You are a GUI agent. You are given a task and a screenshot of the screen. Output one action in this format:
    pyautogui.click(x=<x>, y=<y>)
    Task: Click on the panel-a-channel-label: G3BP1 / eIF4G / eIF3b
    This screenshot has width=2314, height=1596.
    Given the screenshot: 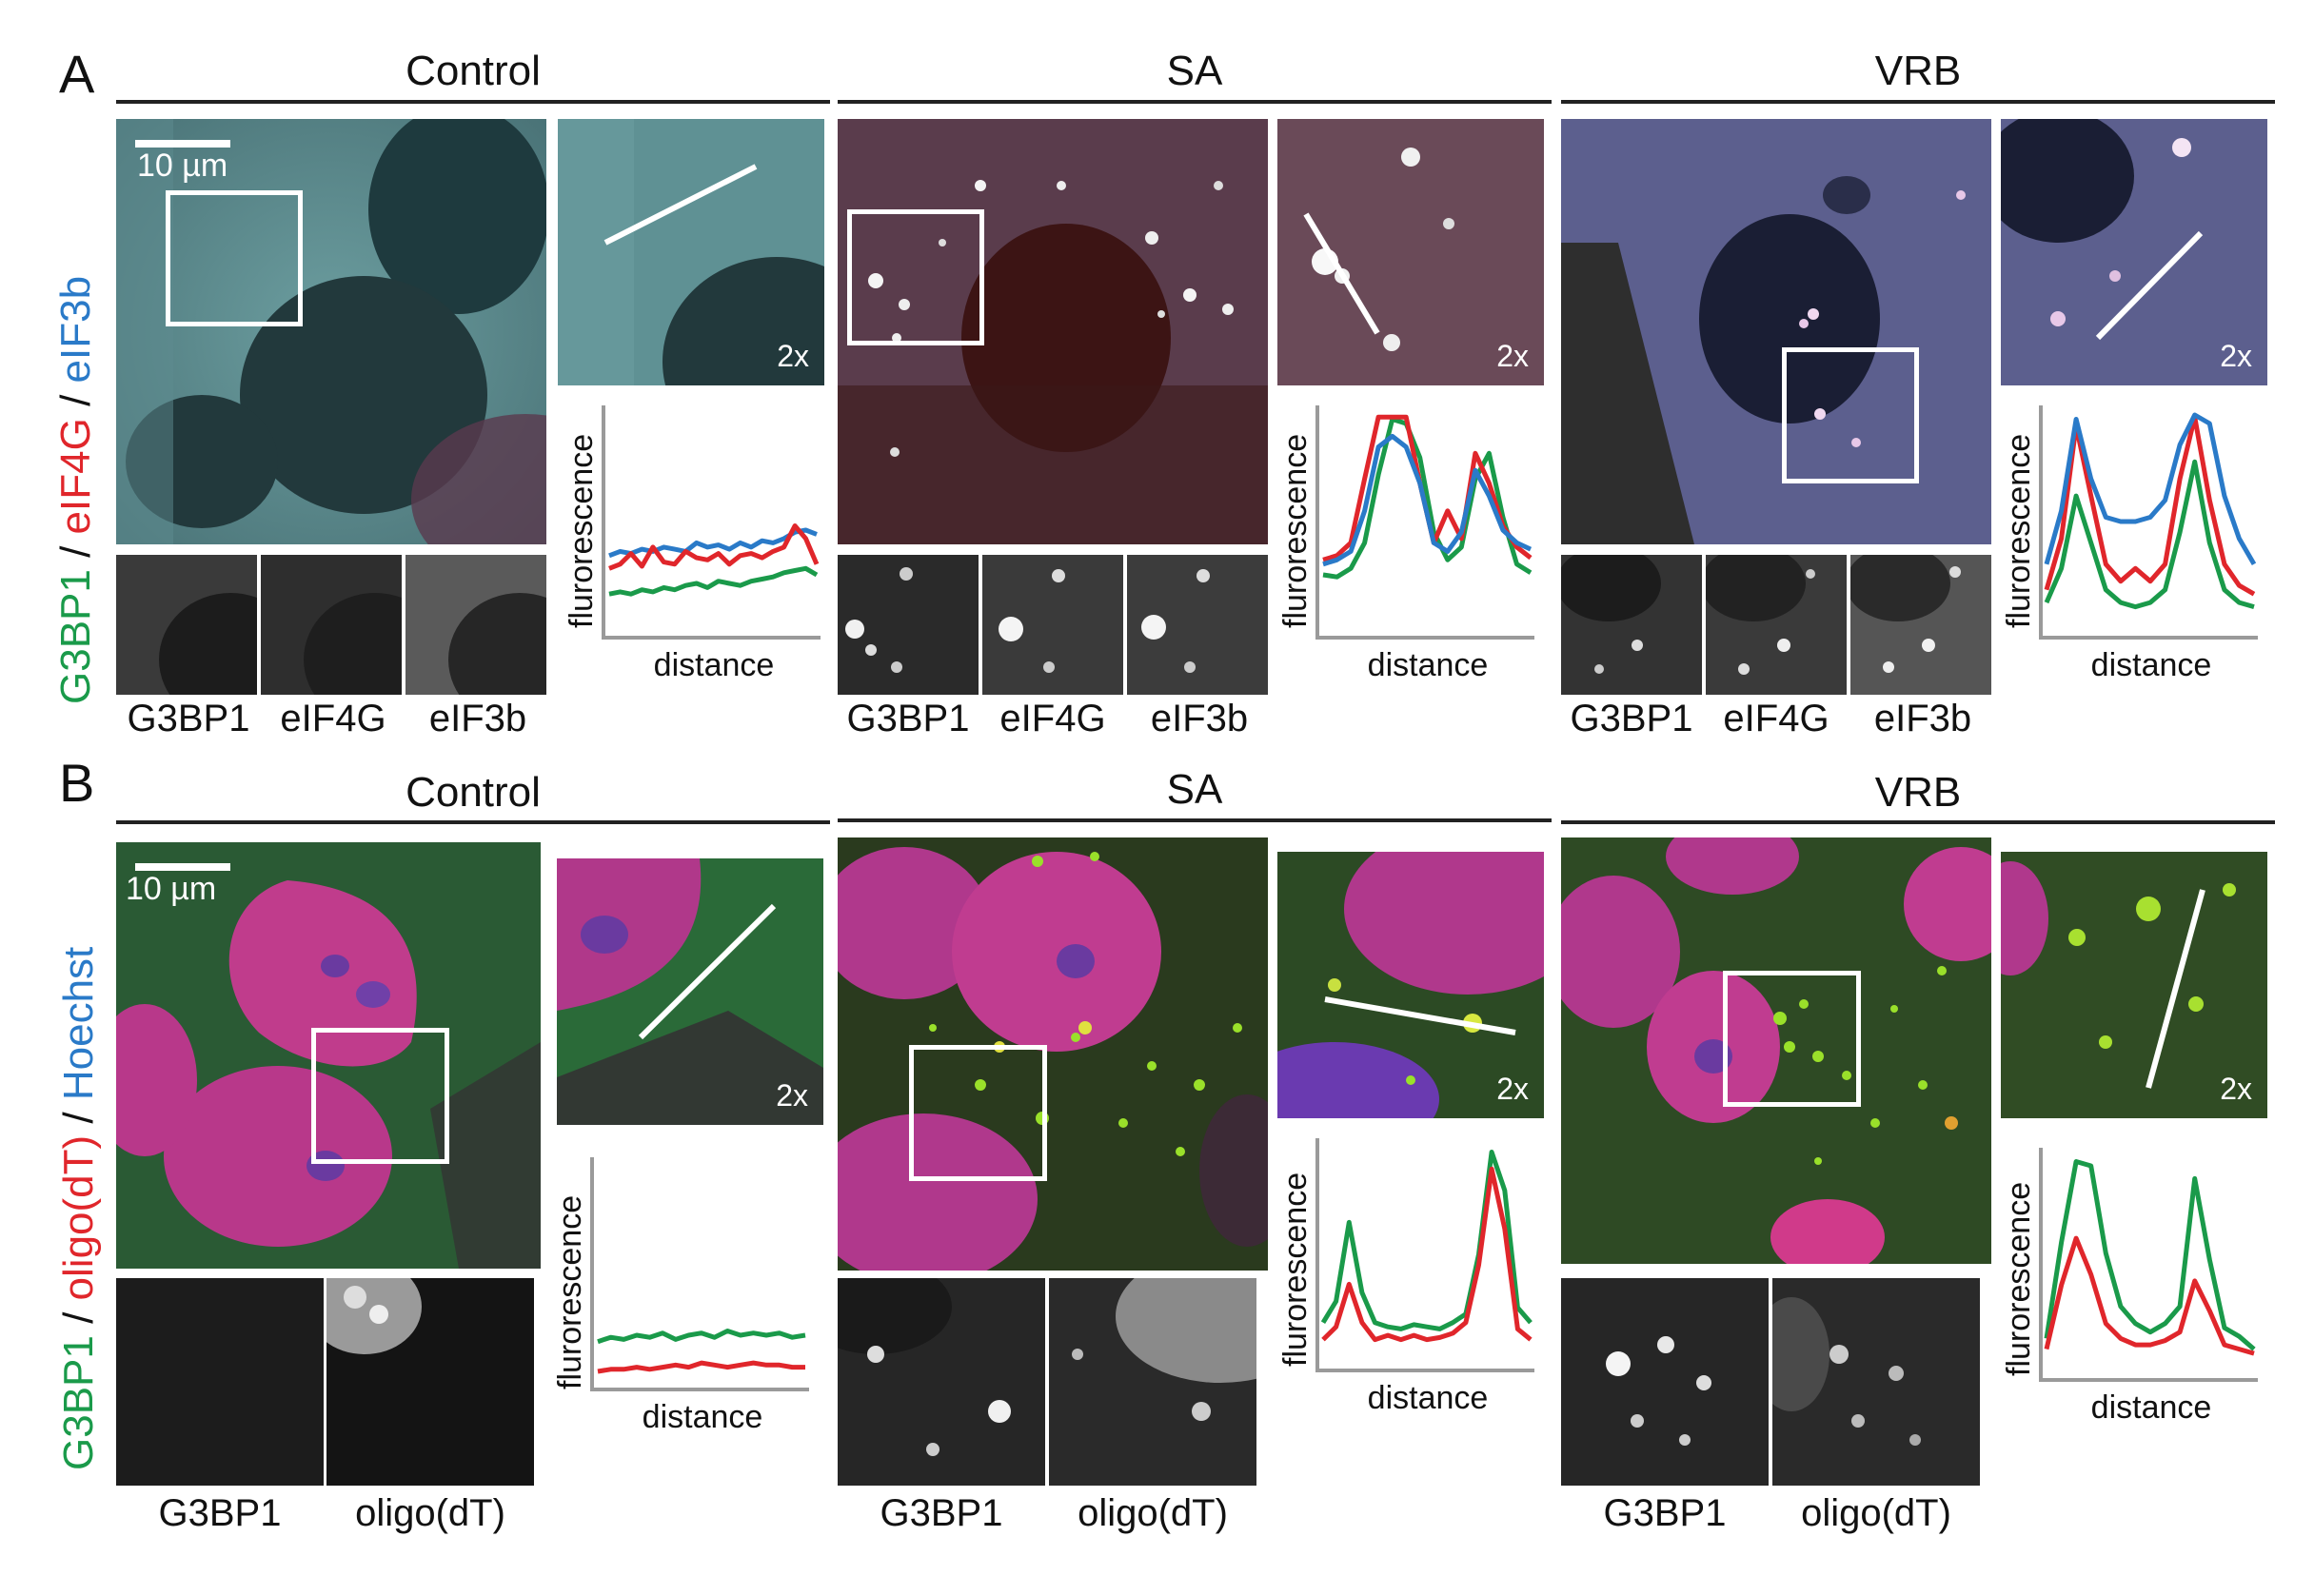 What is the action you would take?
    pyautogui.click(x=76, y=490)
    